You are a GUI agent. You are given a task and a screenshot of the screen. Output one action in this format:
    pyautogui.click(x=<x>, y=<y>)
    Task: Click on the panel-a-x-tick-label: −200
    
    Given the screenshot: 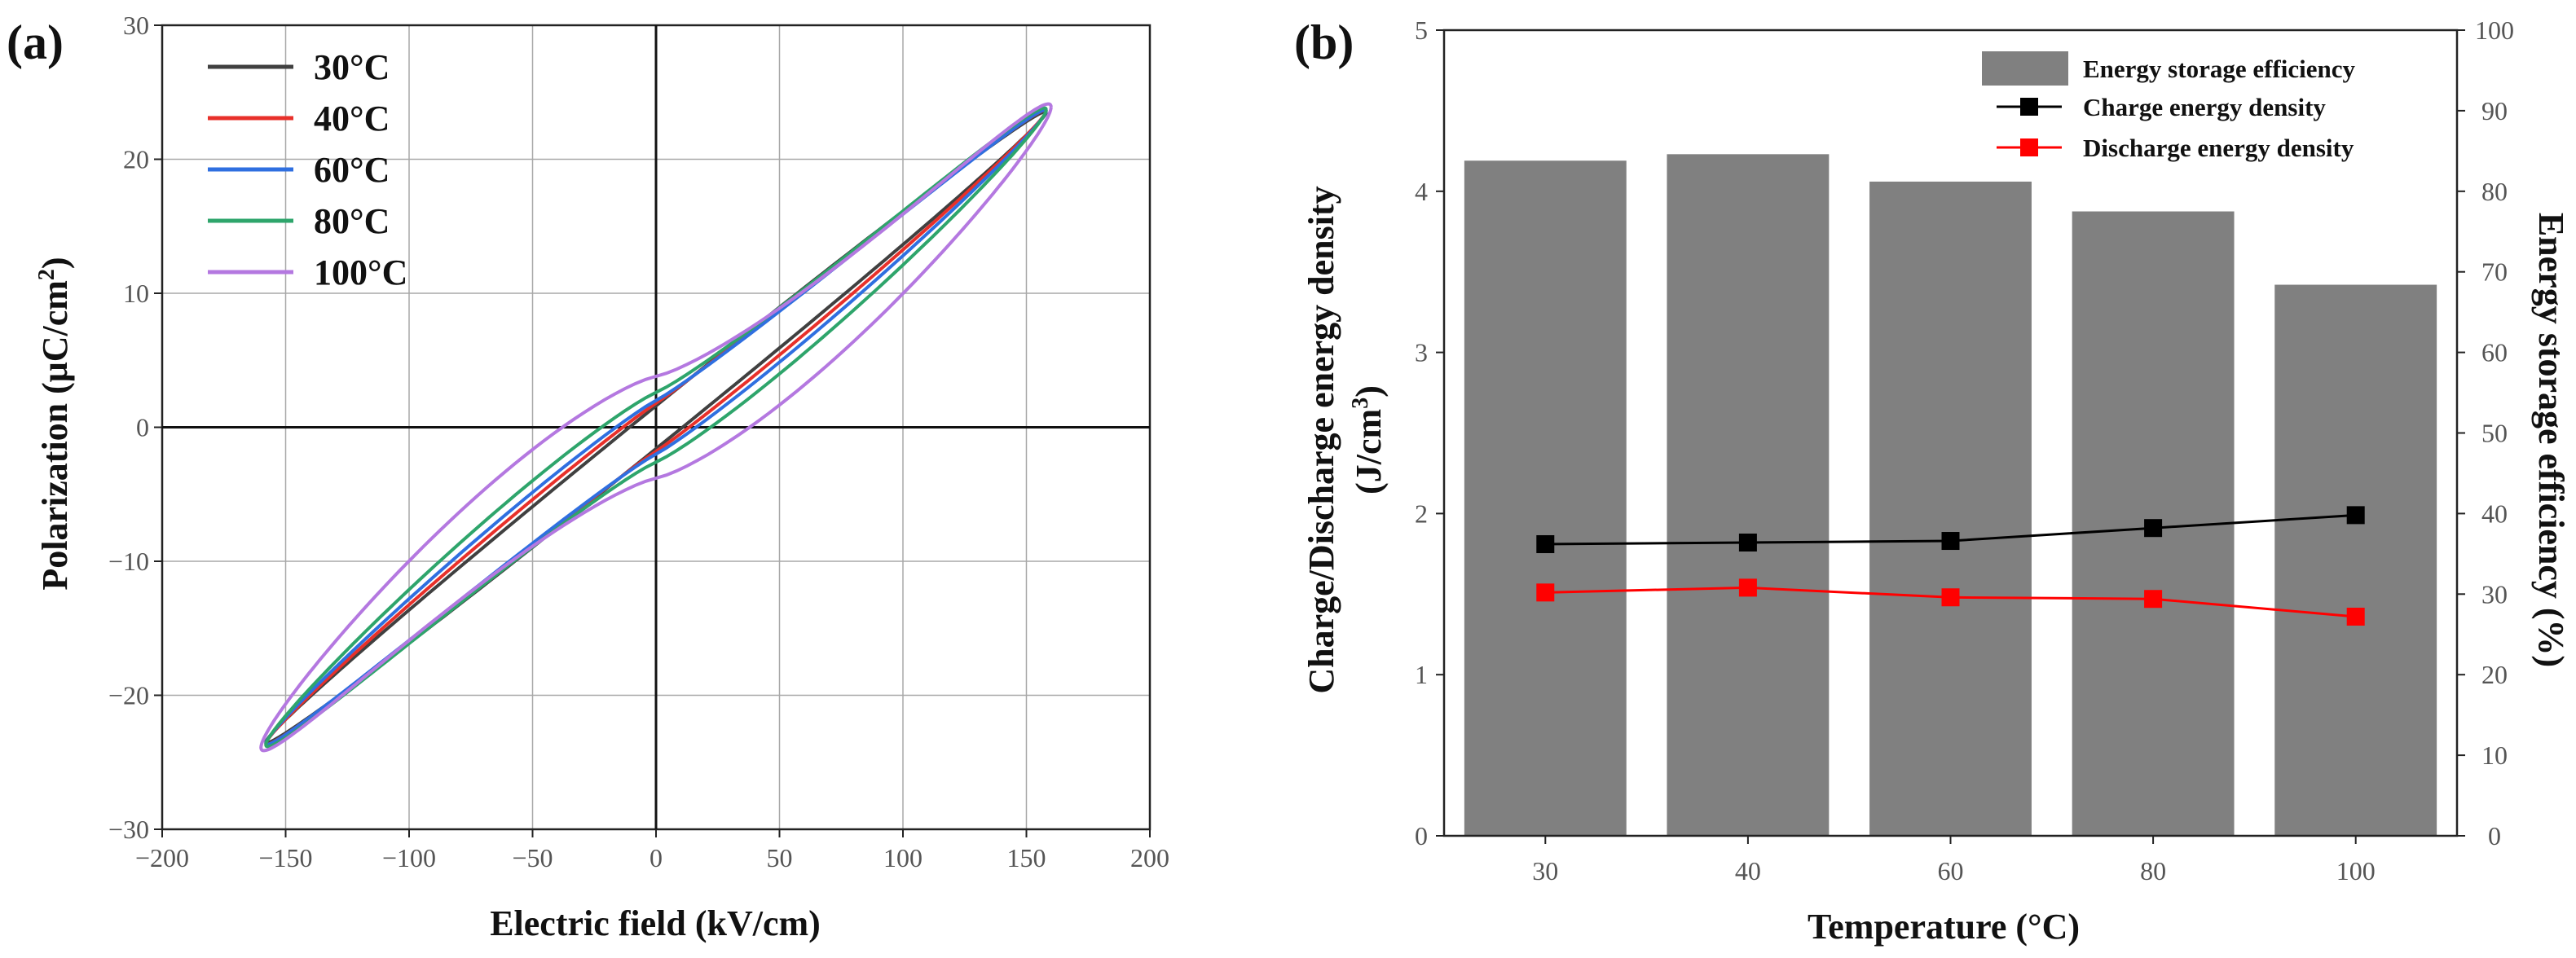 What is the action you would take?
    pyautogui.click(x=162, y=857)
    